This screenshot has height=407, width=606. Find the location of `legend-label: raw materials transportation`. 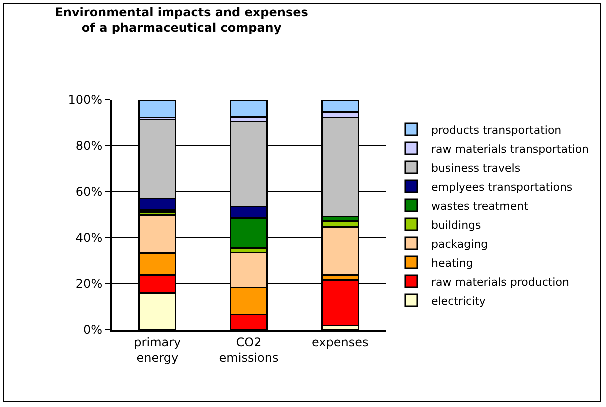

legend-label: raw materials transportation is located at coordinates (510, 149).